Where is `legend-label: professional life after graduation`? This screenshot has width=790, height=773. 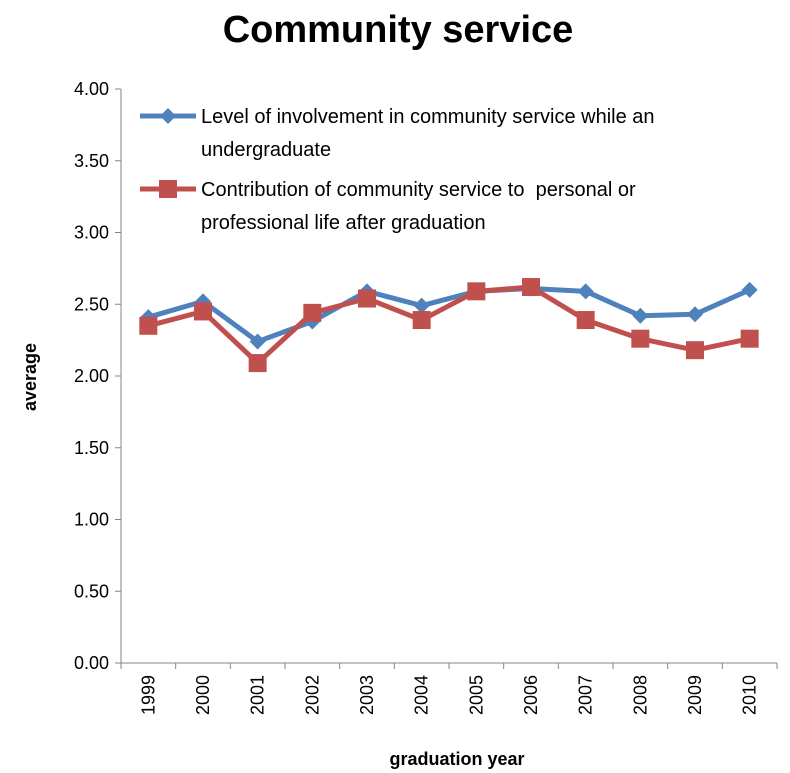
legend-label: professional life after graduation is located at coordinates (343, 223).